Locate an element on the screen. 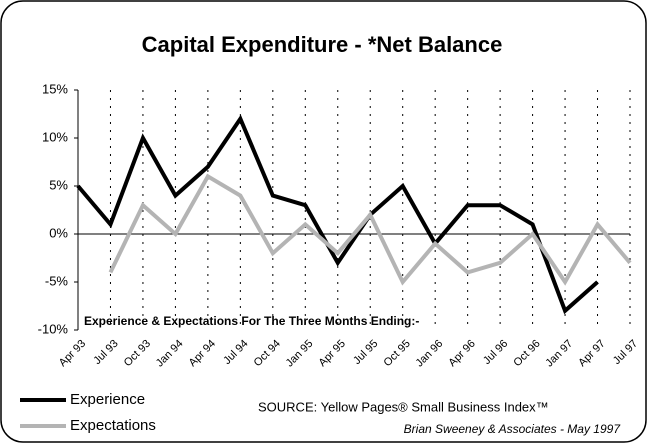 The image size is (647, 443). y-tick-label: 5% is located at coordinates (58, 184).